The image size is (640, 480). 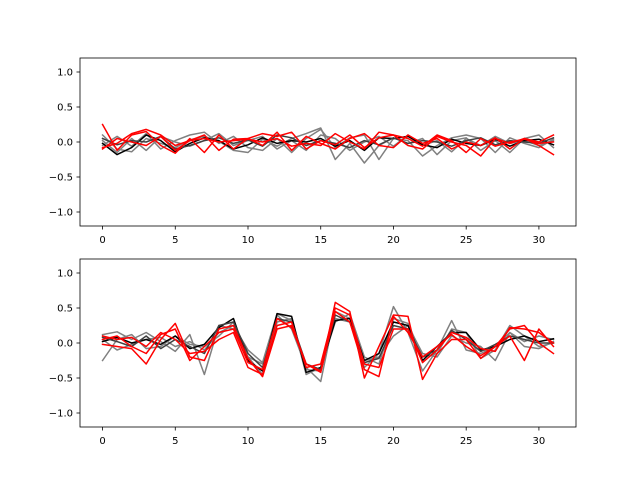 I want to click on x-tick-label-bottom: 5, so click(x=175, y=441).